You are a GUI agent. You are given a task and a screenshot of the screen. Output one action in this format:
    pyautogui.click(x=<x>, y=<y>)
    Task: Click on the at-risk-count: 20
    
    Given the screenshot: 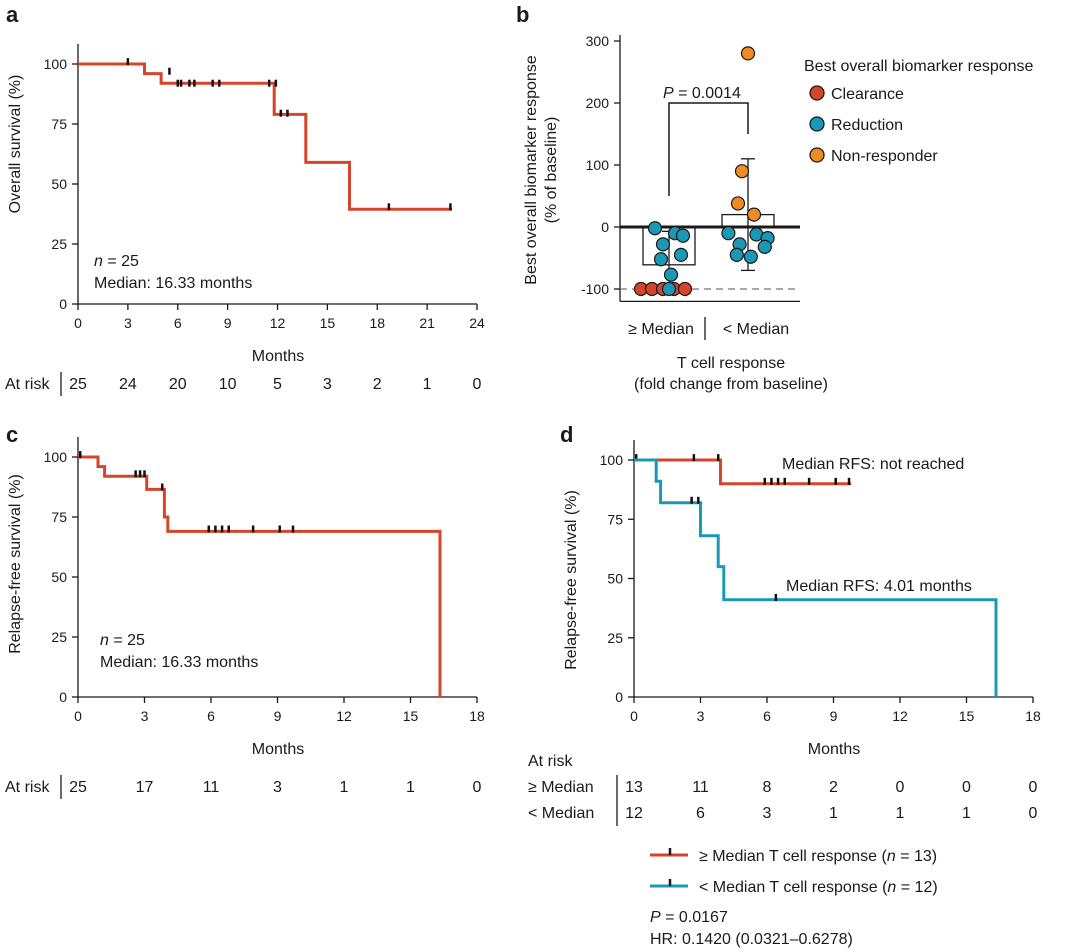 What is the action you would take?
    pyautogui.click(x=178, y=384)
    